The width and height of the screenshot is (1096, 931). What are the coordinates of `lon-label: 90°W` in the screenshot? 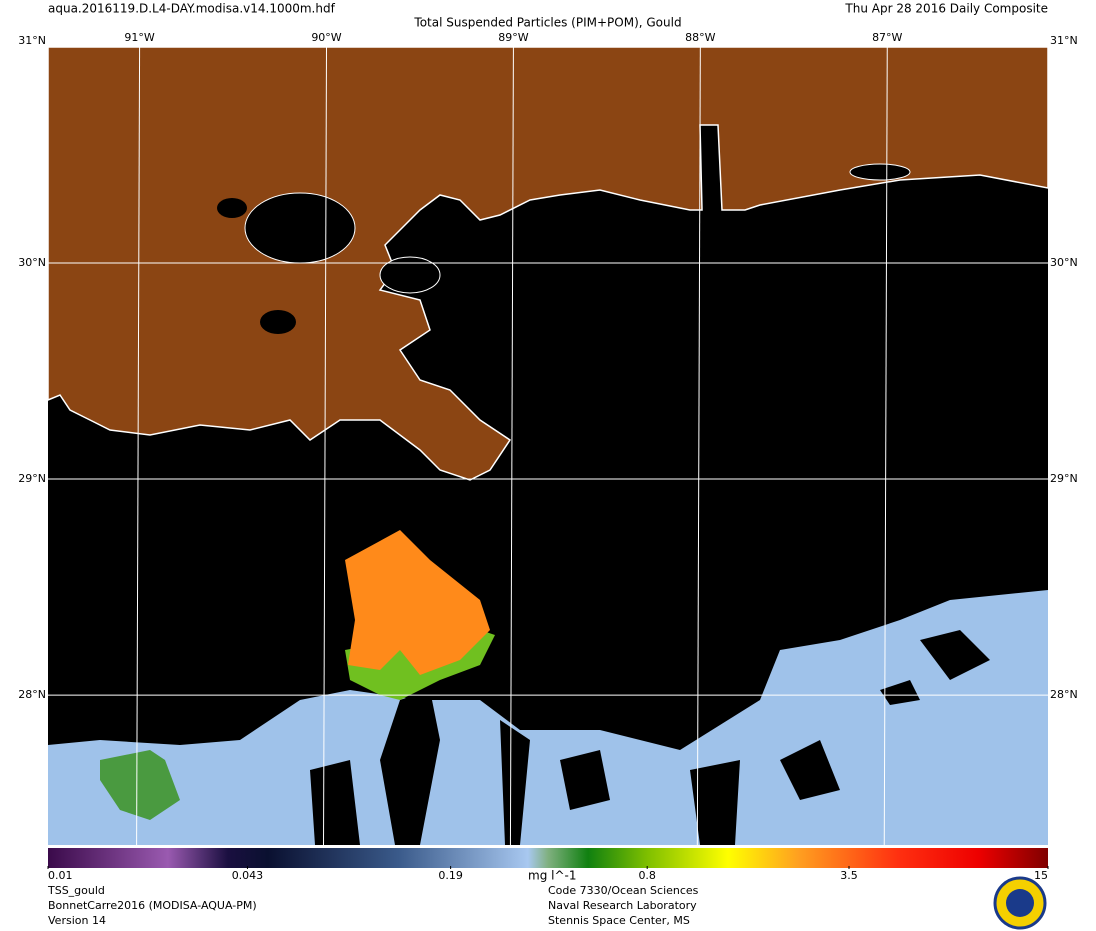 It's located at (326, 37).